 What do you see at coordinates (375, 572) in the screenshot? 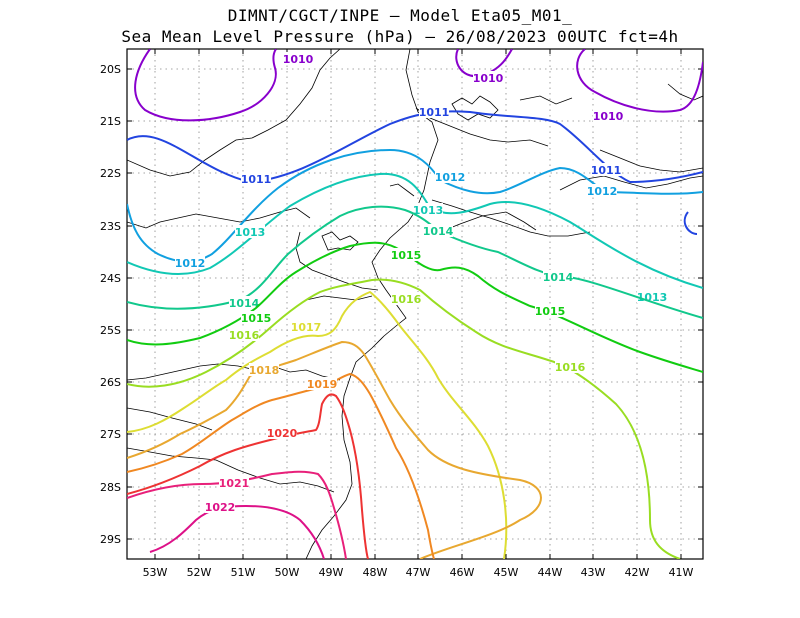
I see `lon-label: 48W` at bounding box center [375, 572].